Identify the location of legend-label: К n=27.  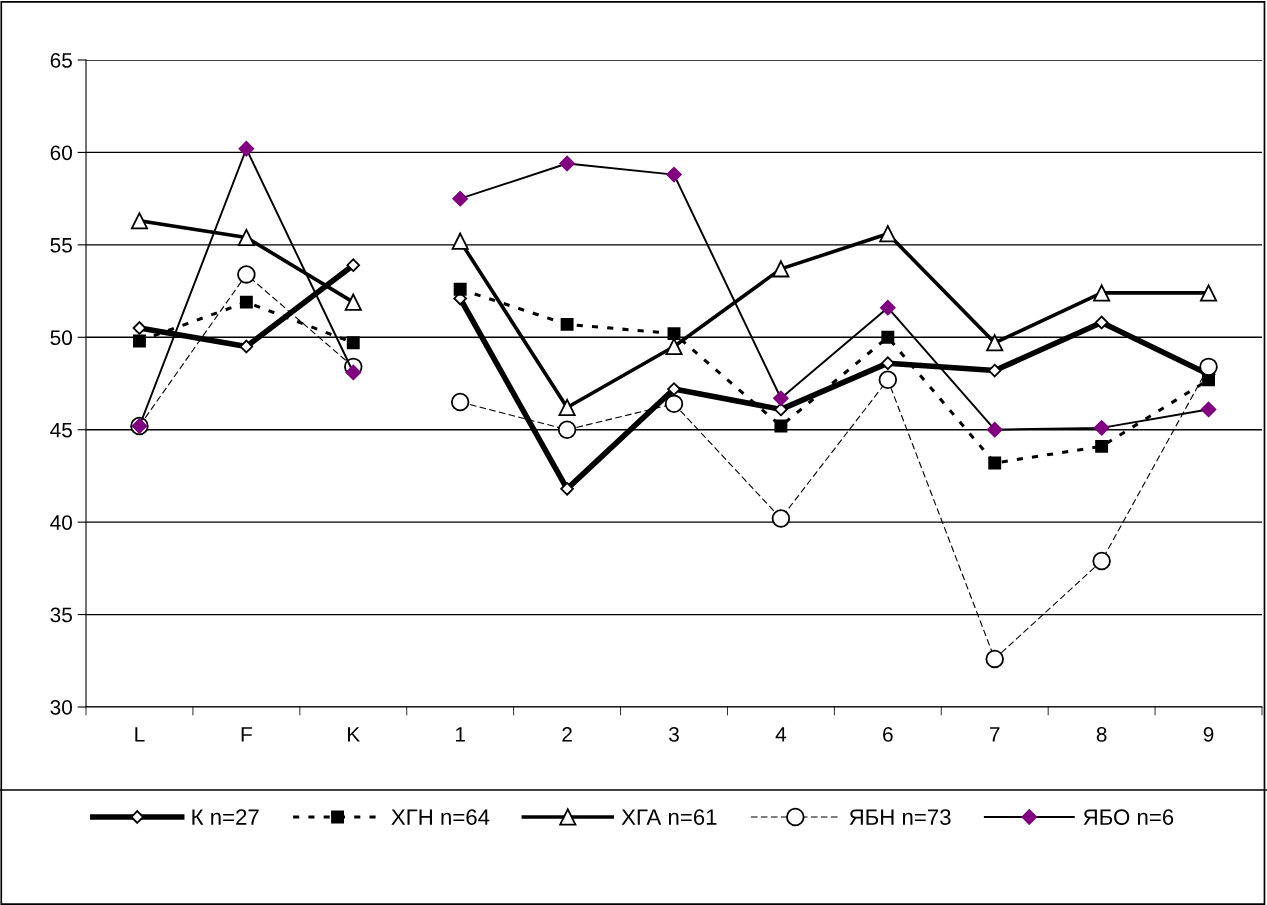
(225, 817).